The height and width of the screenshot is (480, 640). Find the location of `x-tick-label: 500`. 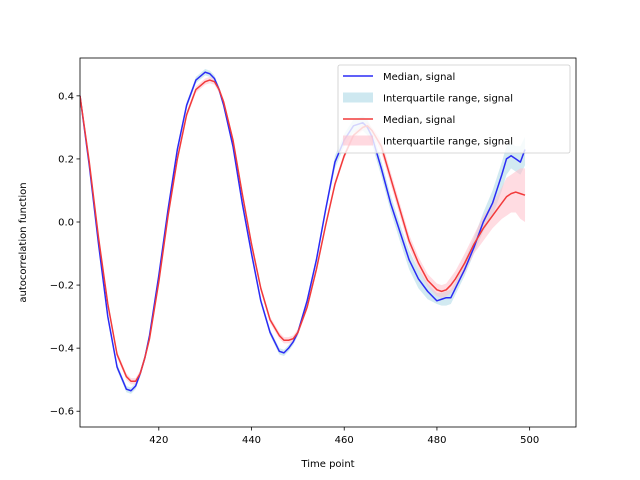

x-tick-label: 500 is located at coordinates (529, 440).